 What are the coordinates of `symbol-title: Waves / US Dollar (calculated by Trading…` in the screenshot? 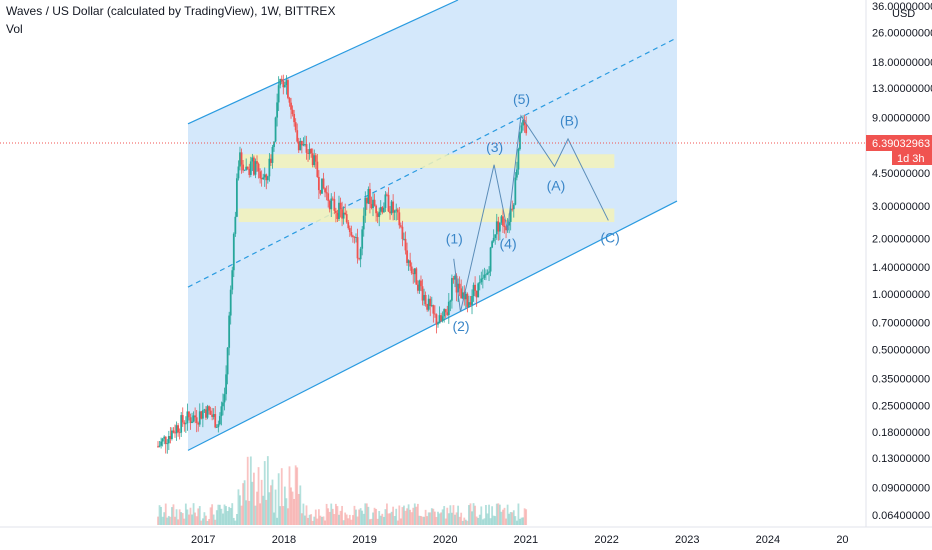 It's located at (171, 11).